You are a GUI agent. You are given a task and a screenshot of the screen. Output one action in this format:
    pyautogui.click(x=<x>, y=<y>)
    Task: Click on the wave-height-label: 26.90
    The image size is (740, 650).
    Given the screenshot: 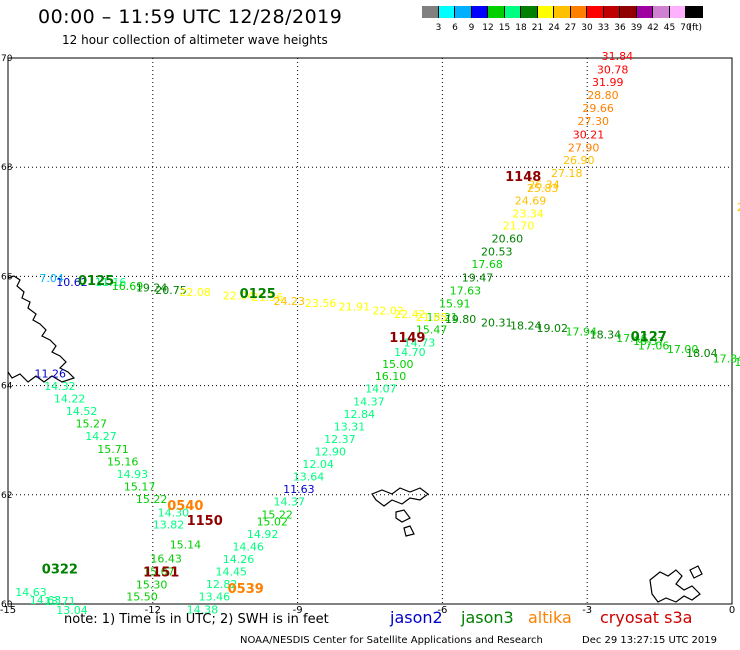 What is the action you would take?
    pyautogui.click(x=579, y=160)
    